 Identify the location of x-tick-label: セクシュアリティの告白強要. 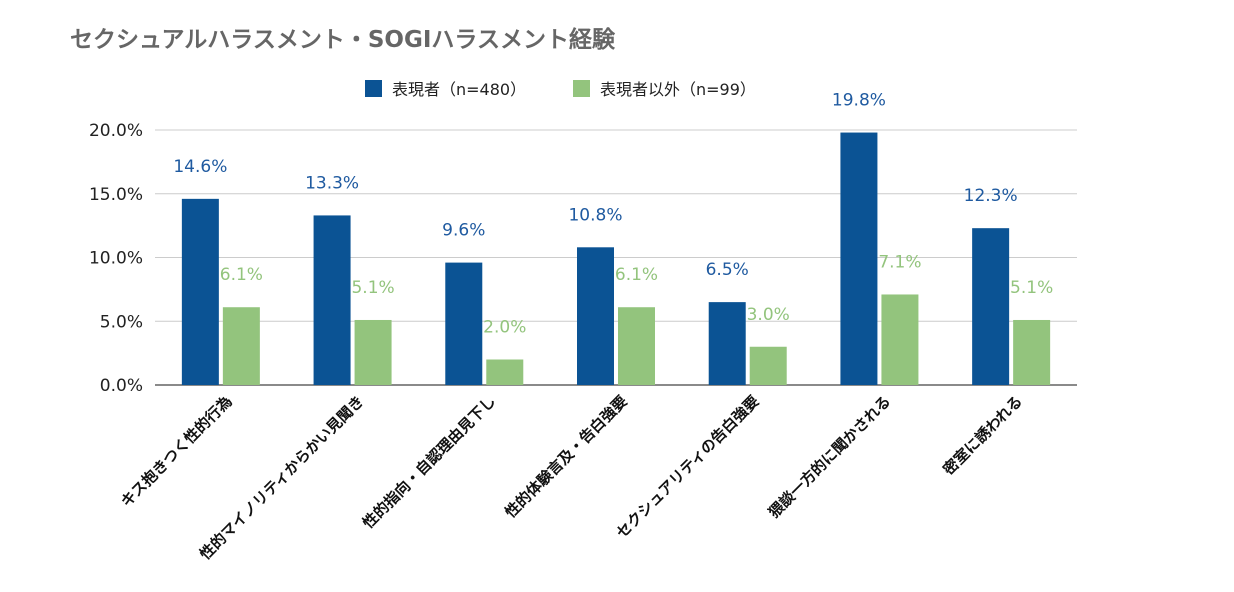
(688, 467).